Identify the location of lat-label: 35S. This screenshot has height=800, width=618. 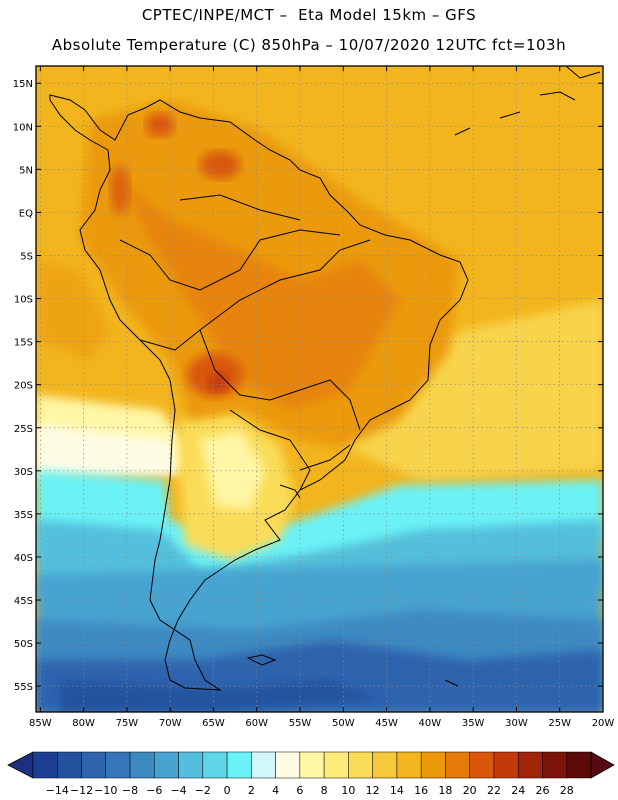
(23, 515).